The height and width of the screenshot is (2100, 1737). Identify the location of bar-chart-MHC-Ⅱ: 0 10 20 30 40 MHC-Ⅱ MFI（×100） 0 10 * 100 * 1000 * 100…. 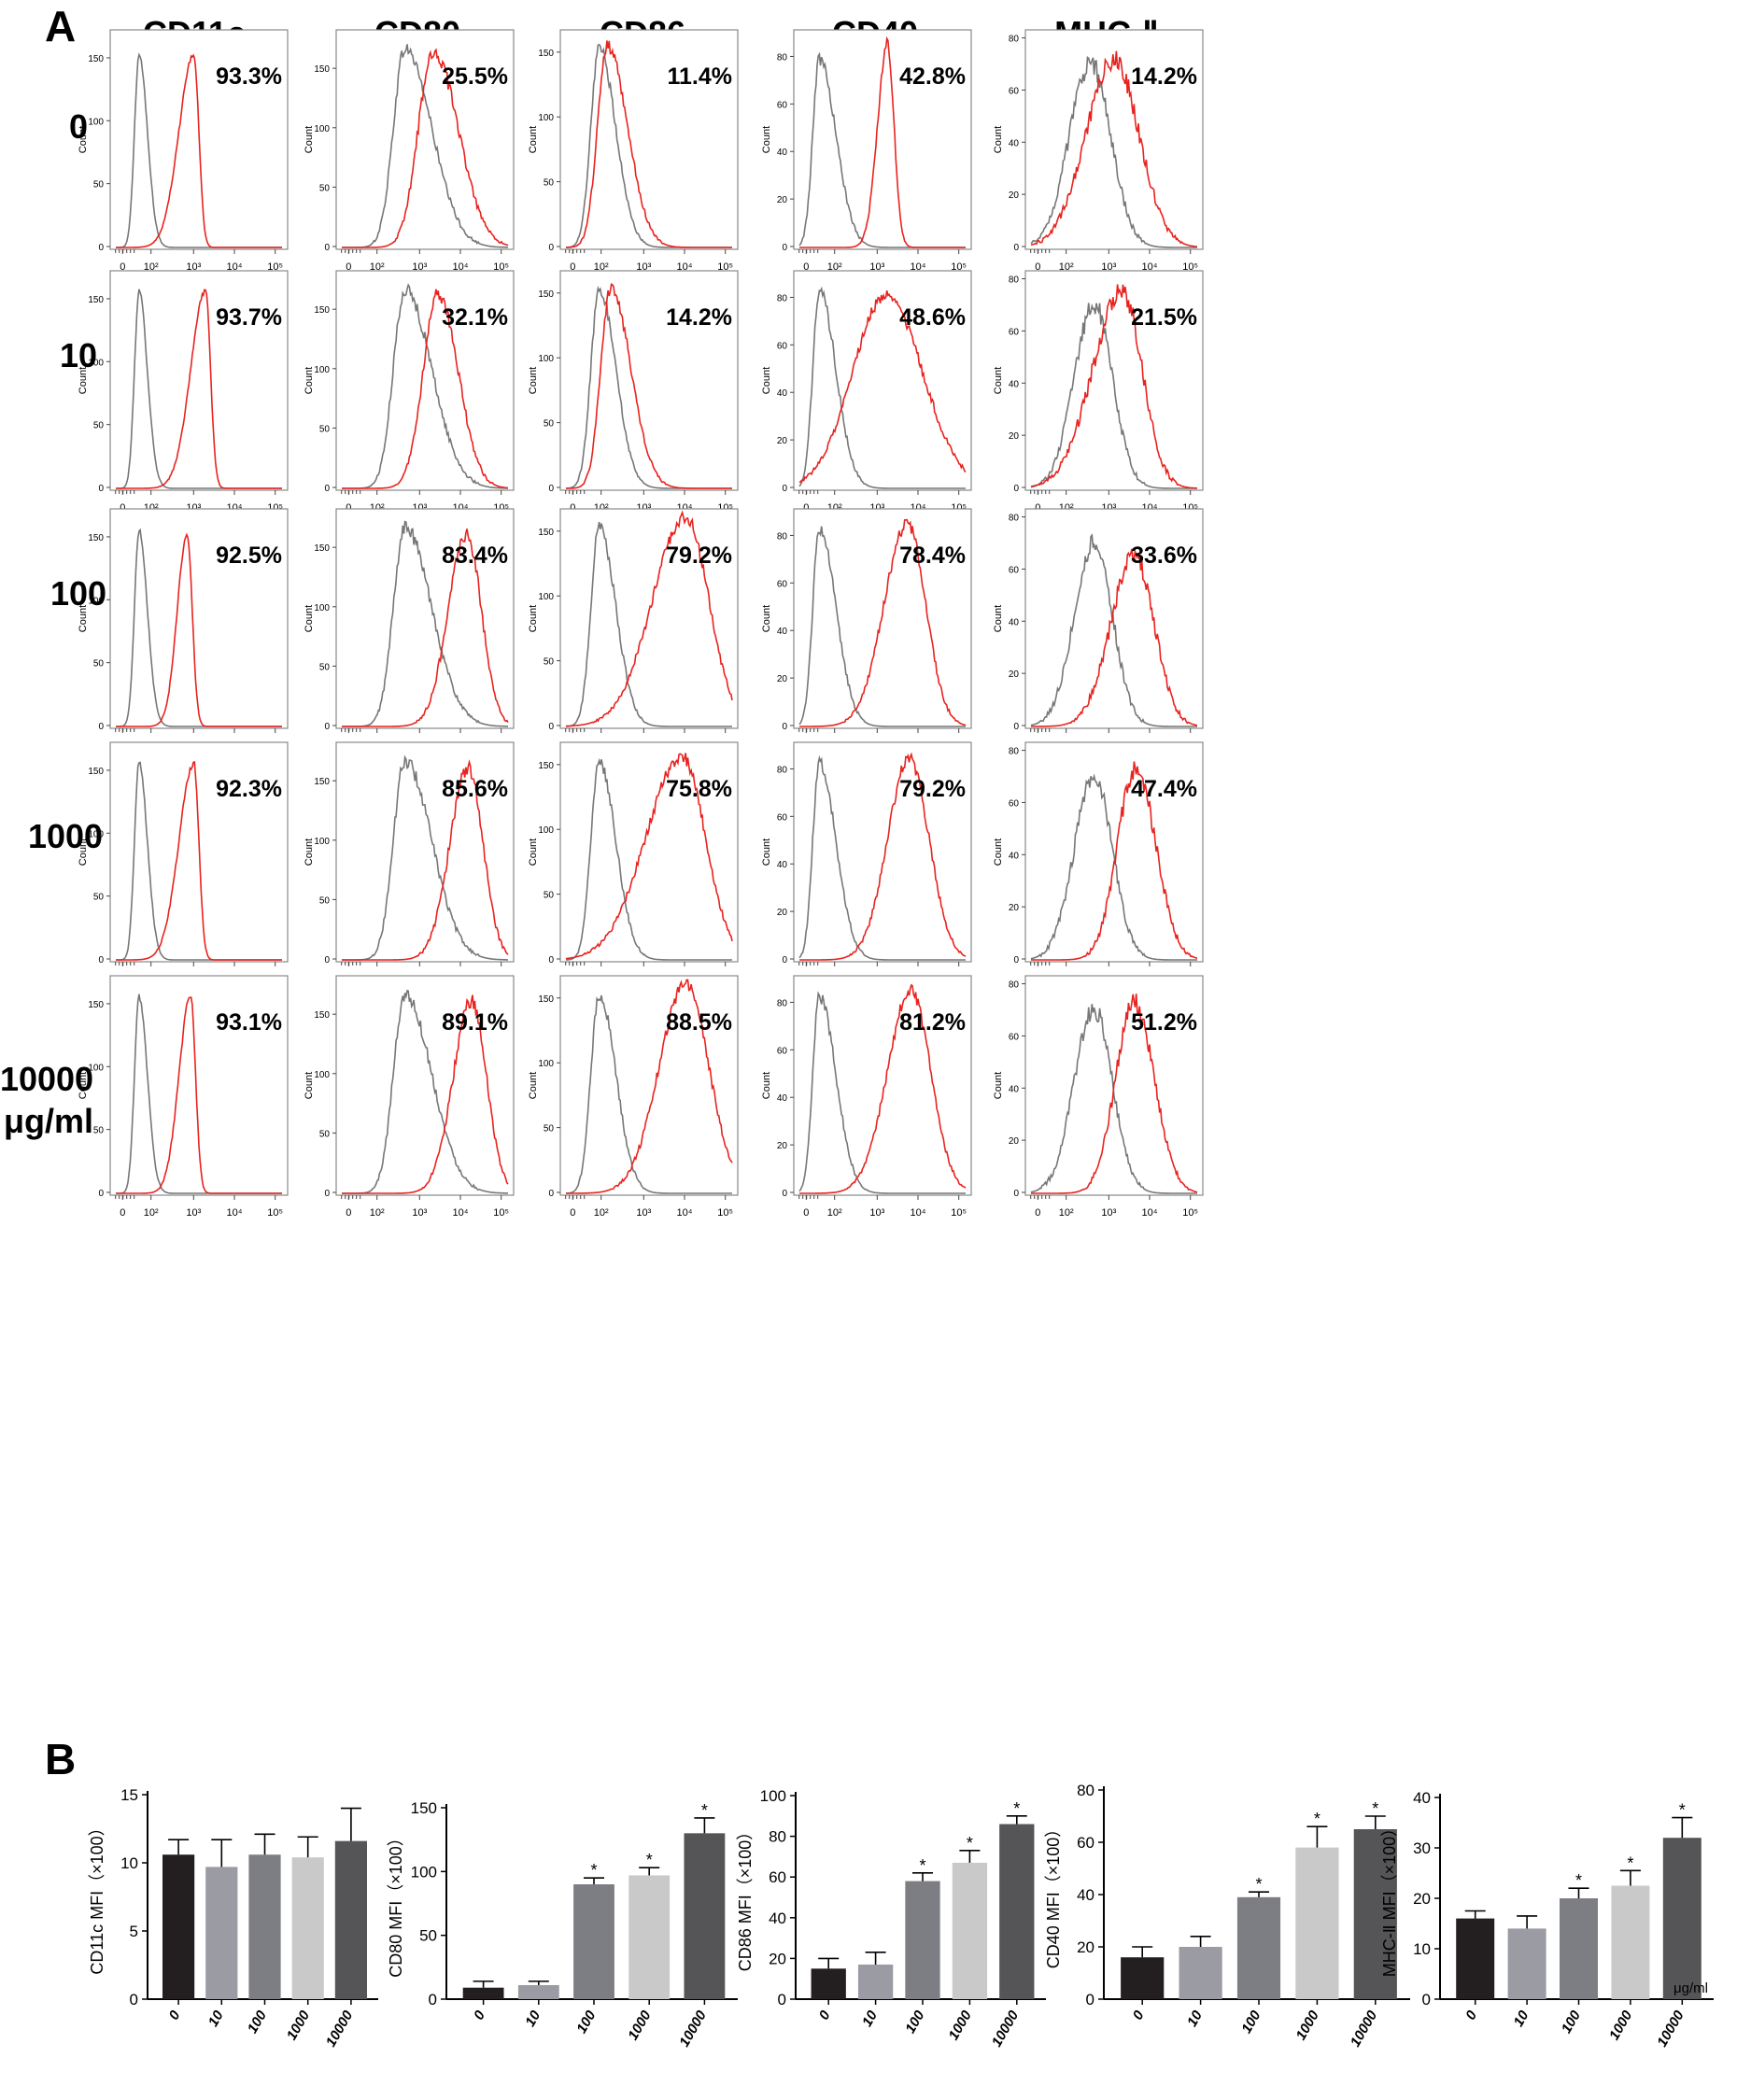
(1547, 1919).